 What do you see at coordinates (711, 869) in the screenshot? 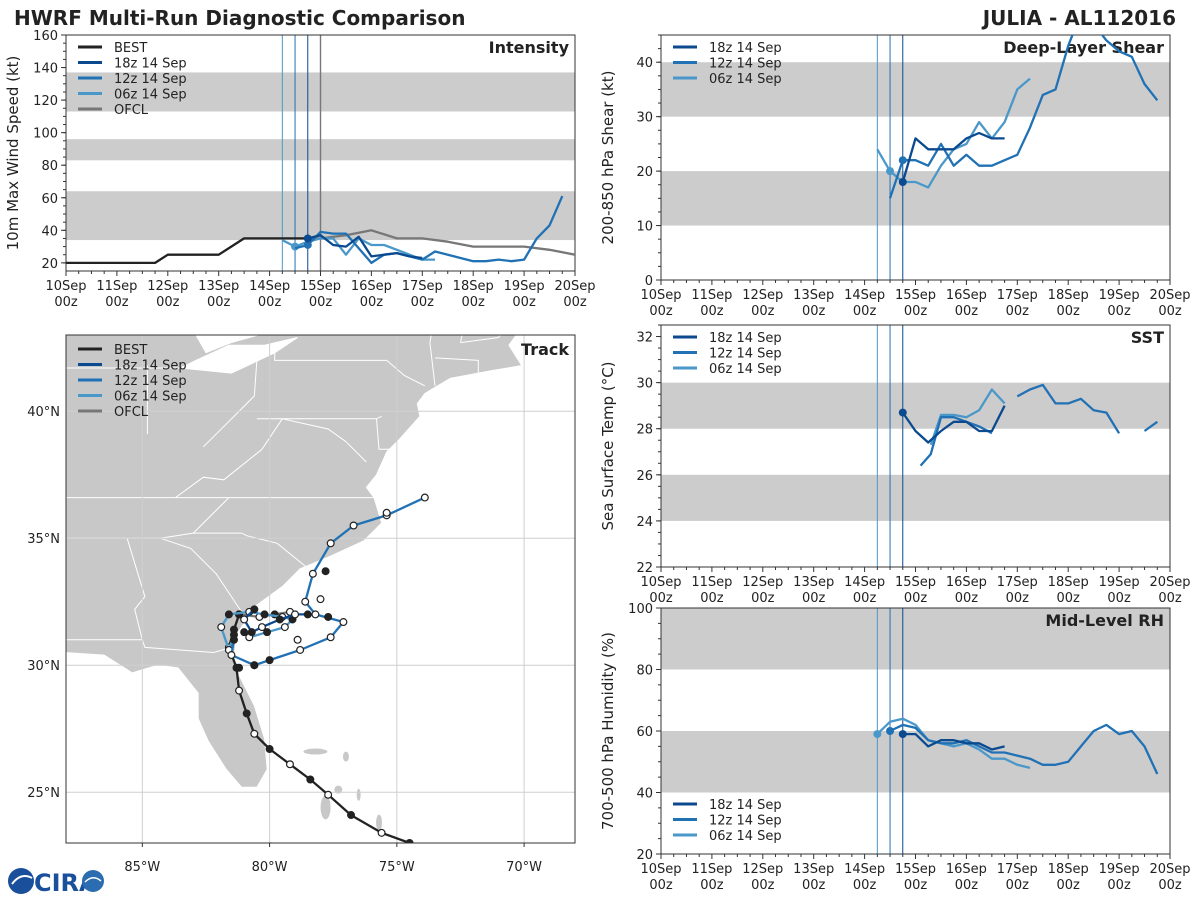
I see `rh-xtick-label: 11Sep` at bounding box center [711, 869].